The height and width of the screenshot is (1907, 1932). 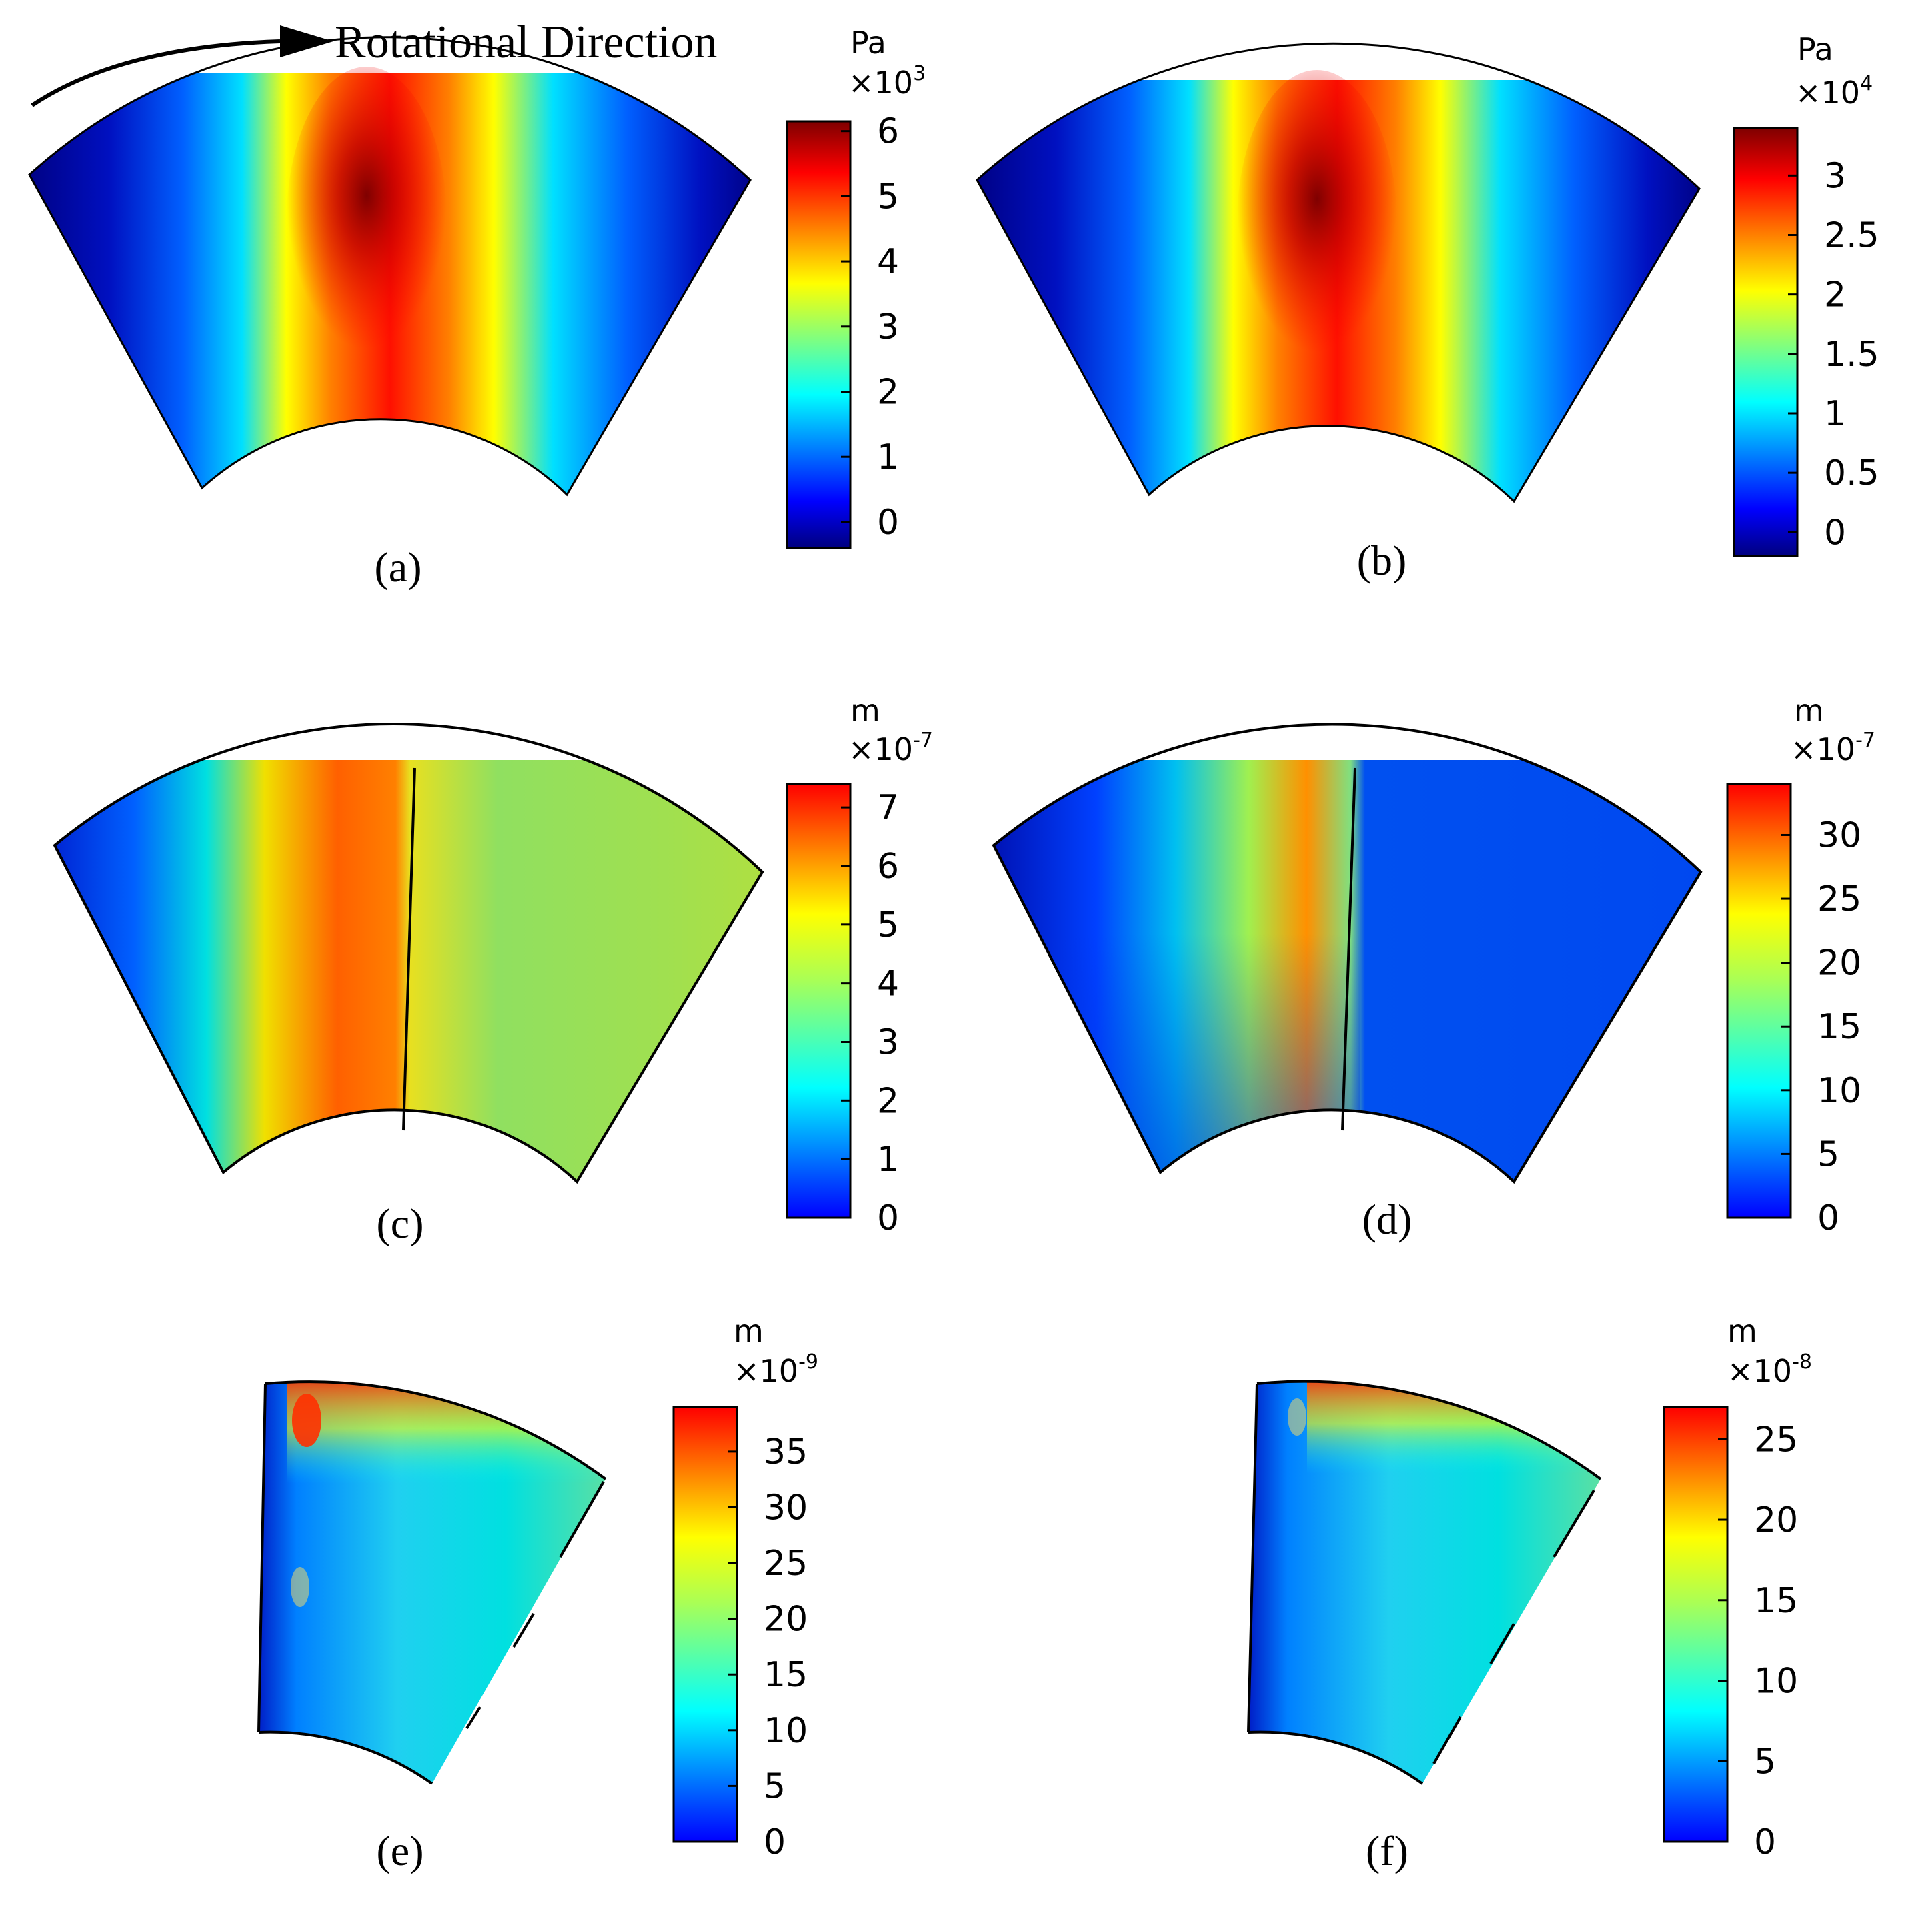 I want to click on panel-d-caption: (d), so click(x=1387, y=1220).